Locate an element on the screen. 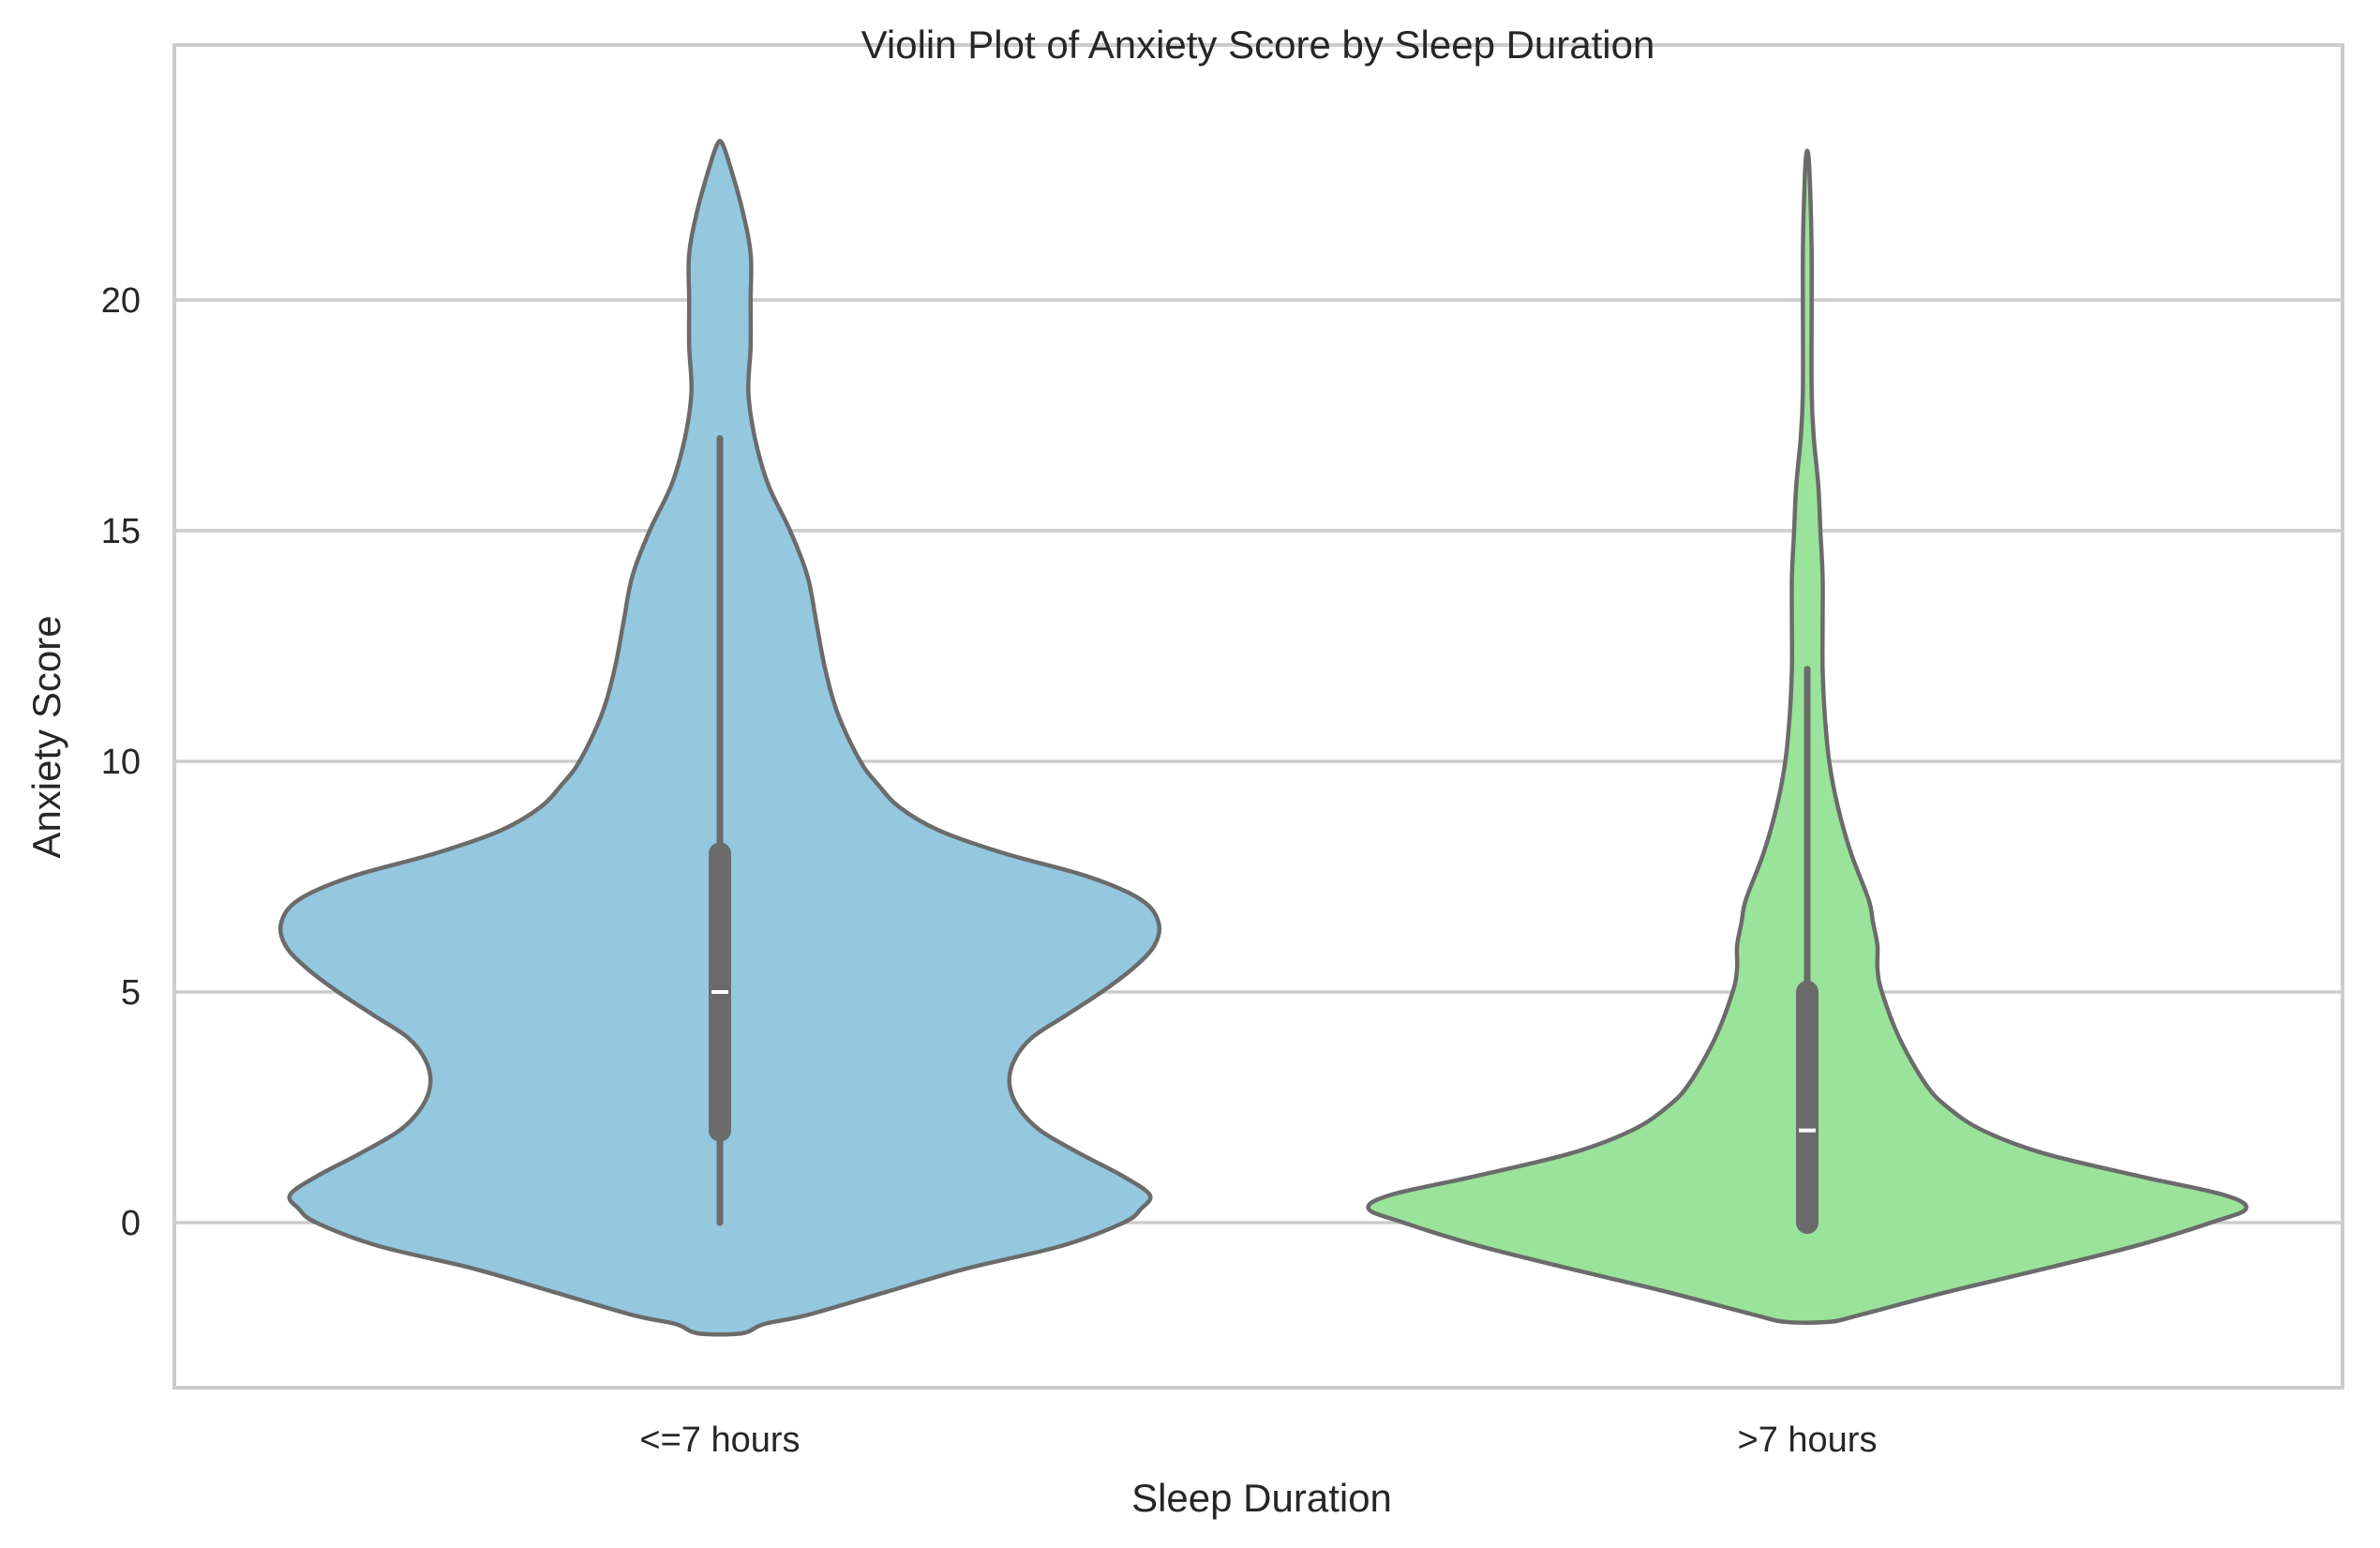  y-tick-labels: 0 5 10 15 20 is located at coordinates (121, 762).